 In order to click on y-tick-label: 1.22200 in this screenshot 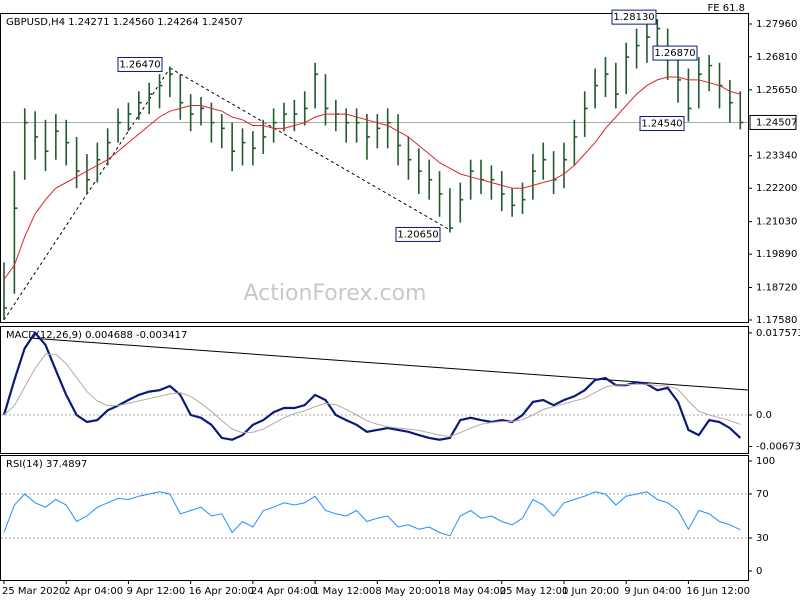, I will do `click(776, 188)`.